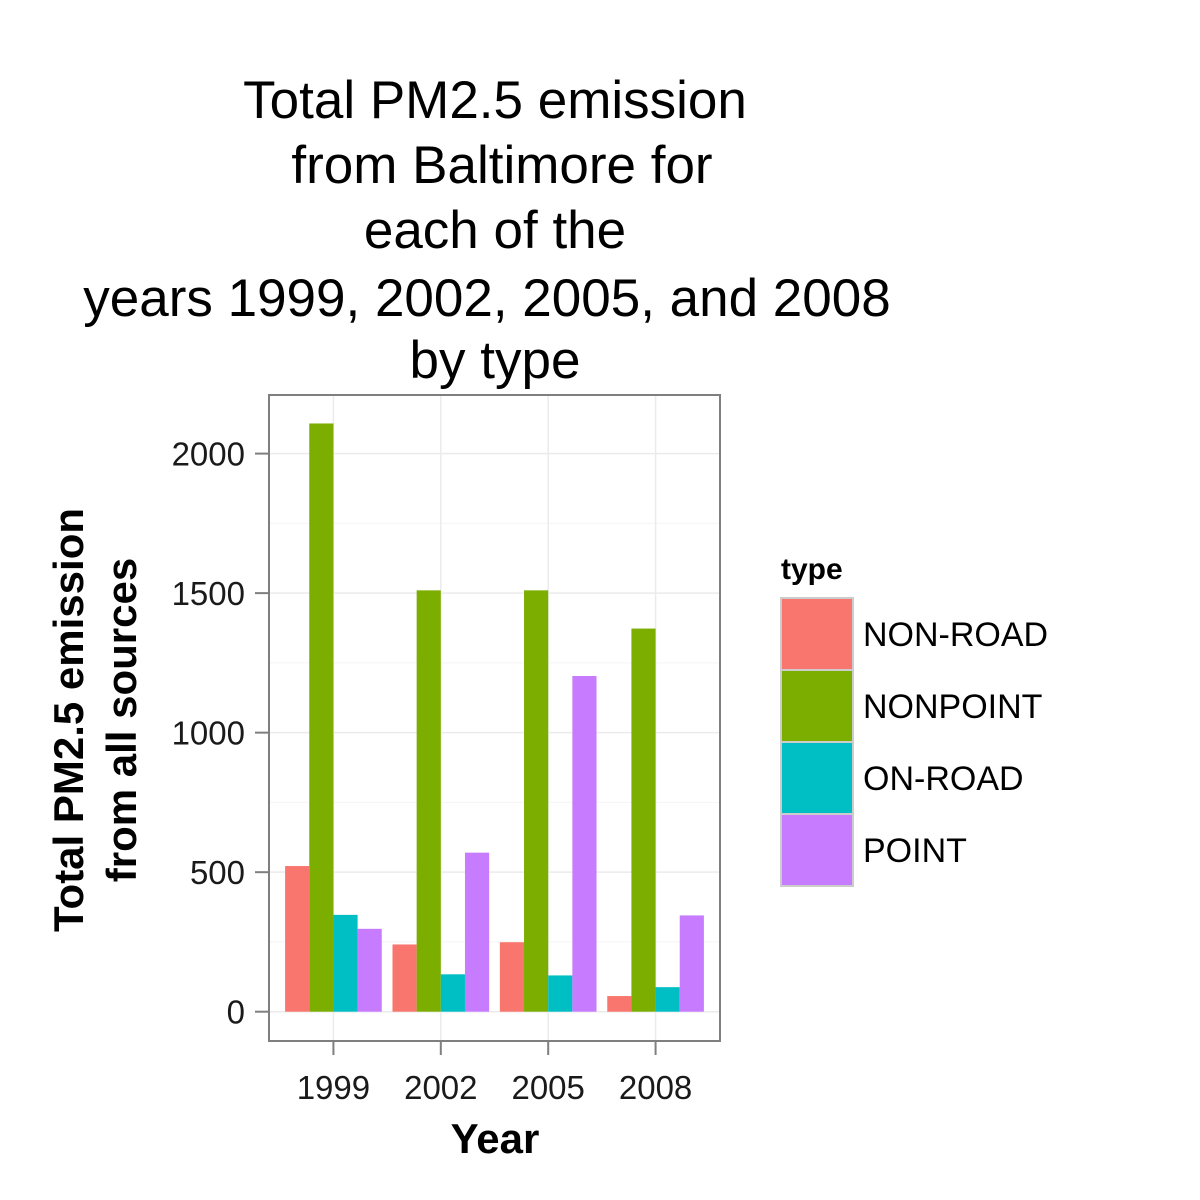 This screenshot has height=1200, width=1200. I want to click on y-axis-title: Total PM2.5 emission from all sources, so click(95, 720).